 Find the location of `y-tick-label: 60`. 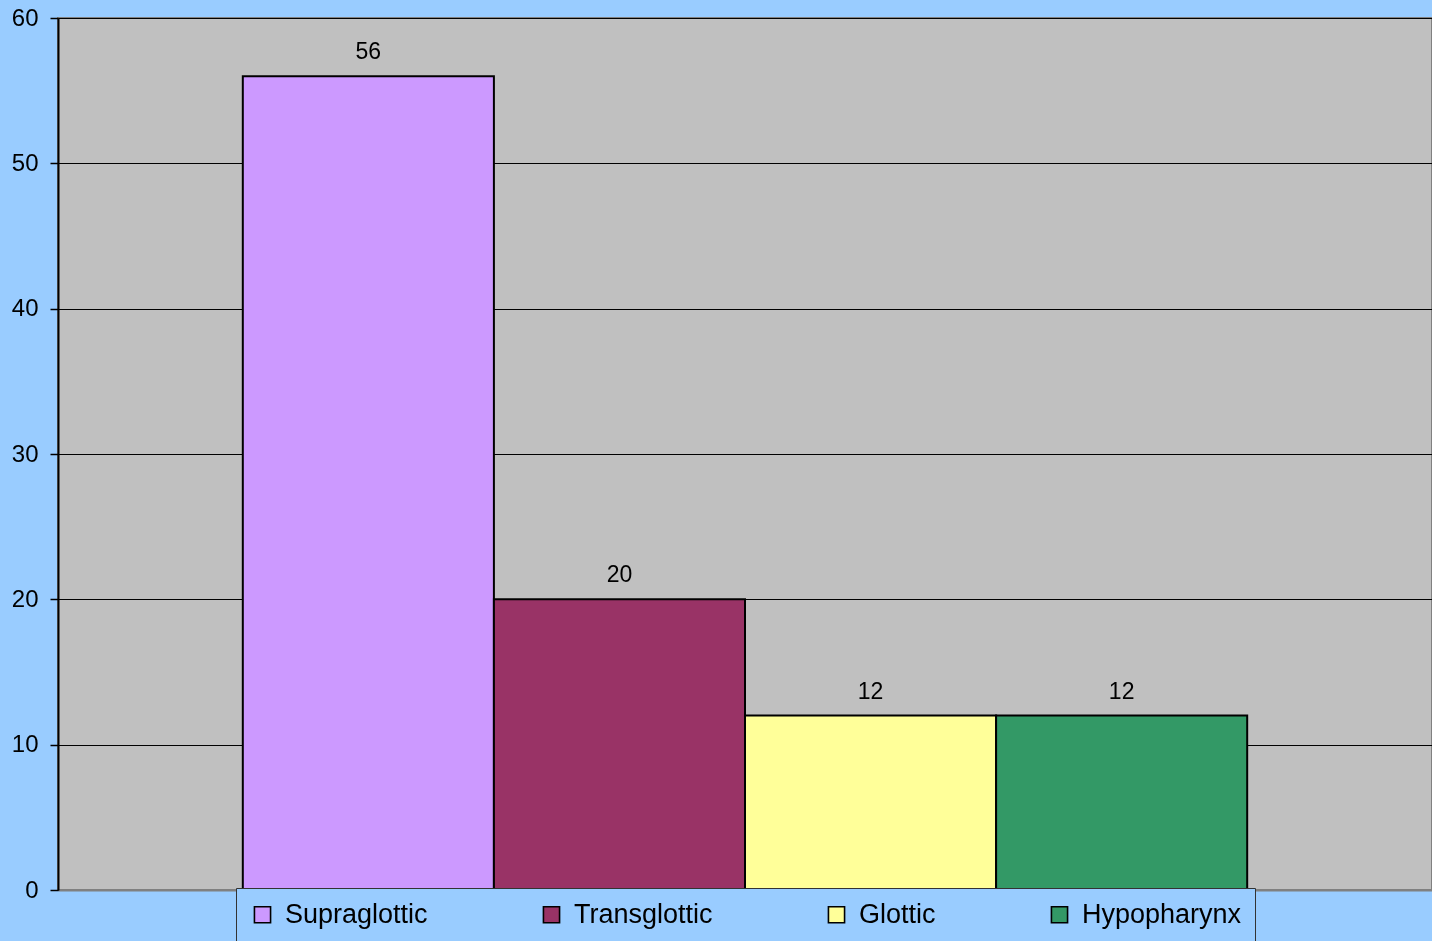

y-tick-label: 60 is located at coordinates (25, 17).